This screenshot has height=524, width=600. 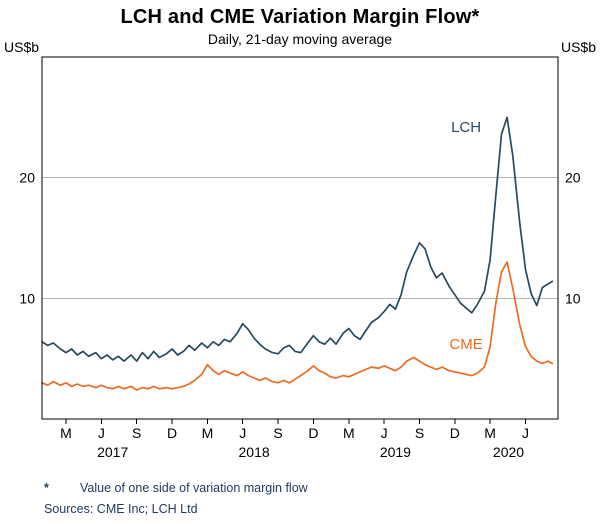 What do you see at coordinates (465, 344) in the screenshot?
I see `series-label-cme: CME` at bounding box center [465, 344].